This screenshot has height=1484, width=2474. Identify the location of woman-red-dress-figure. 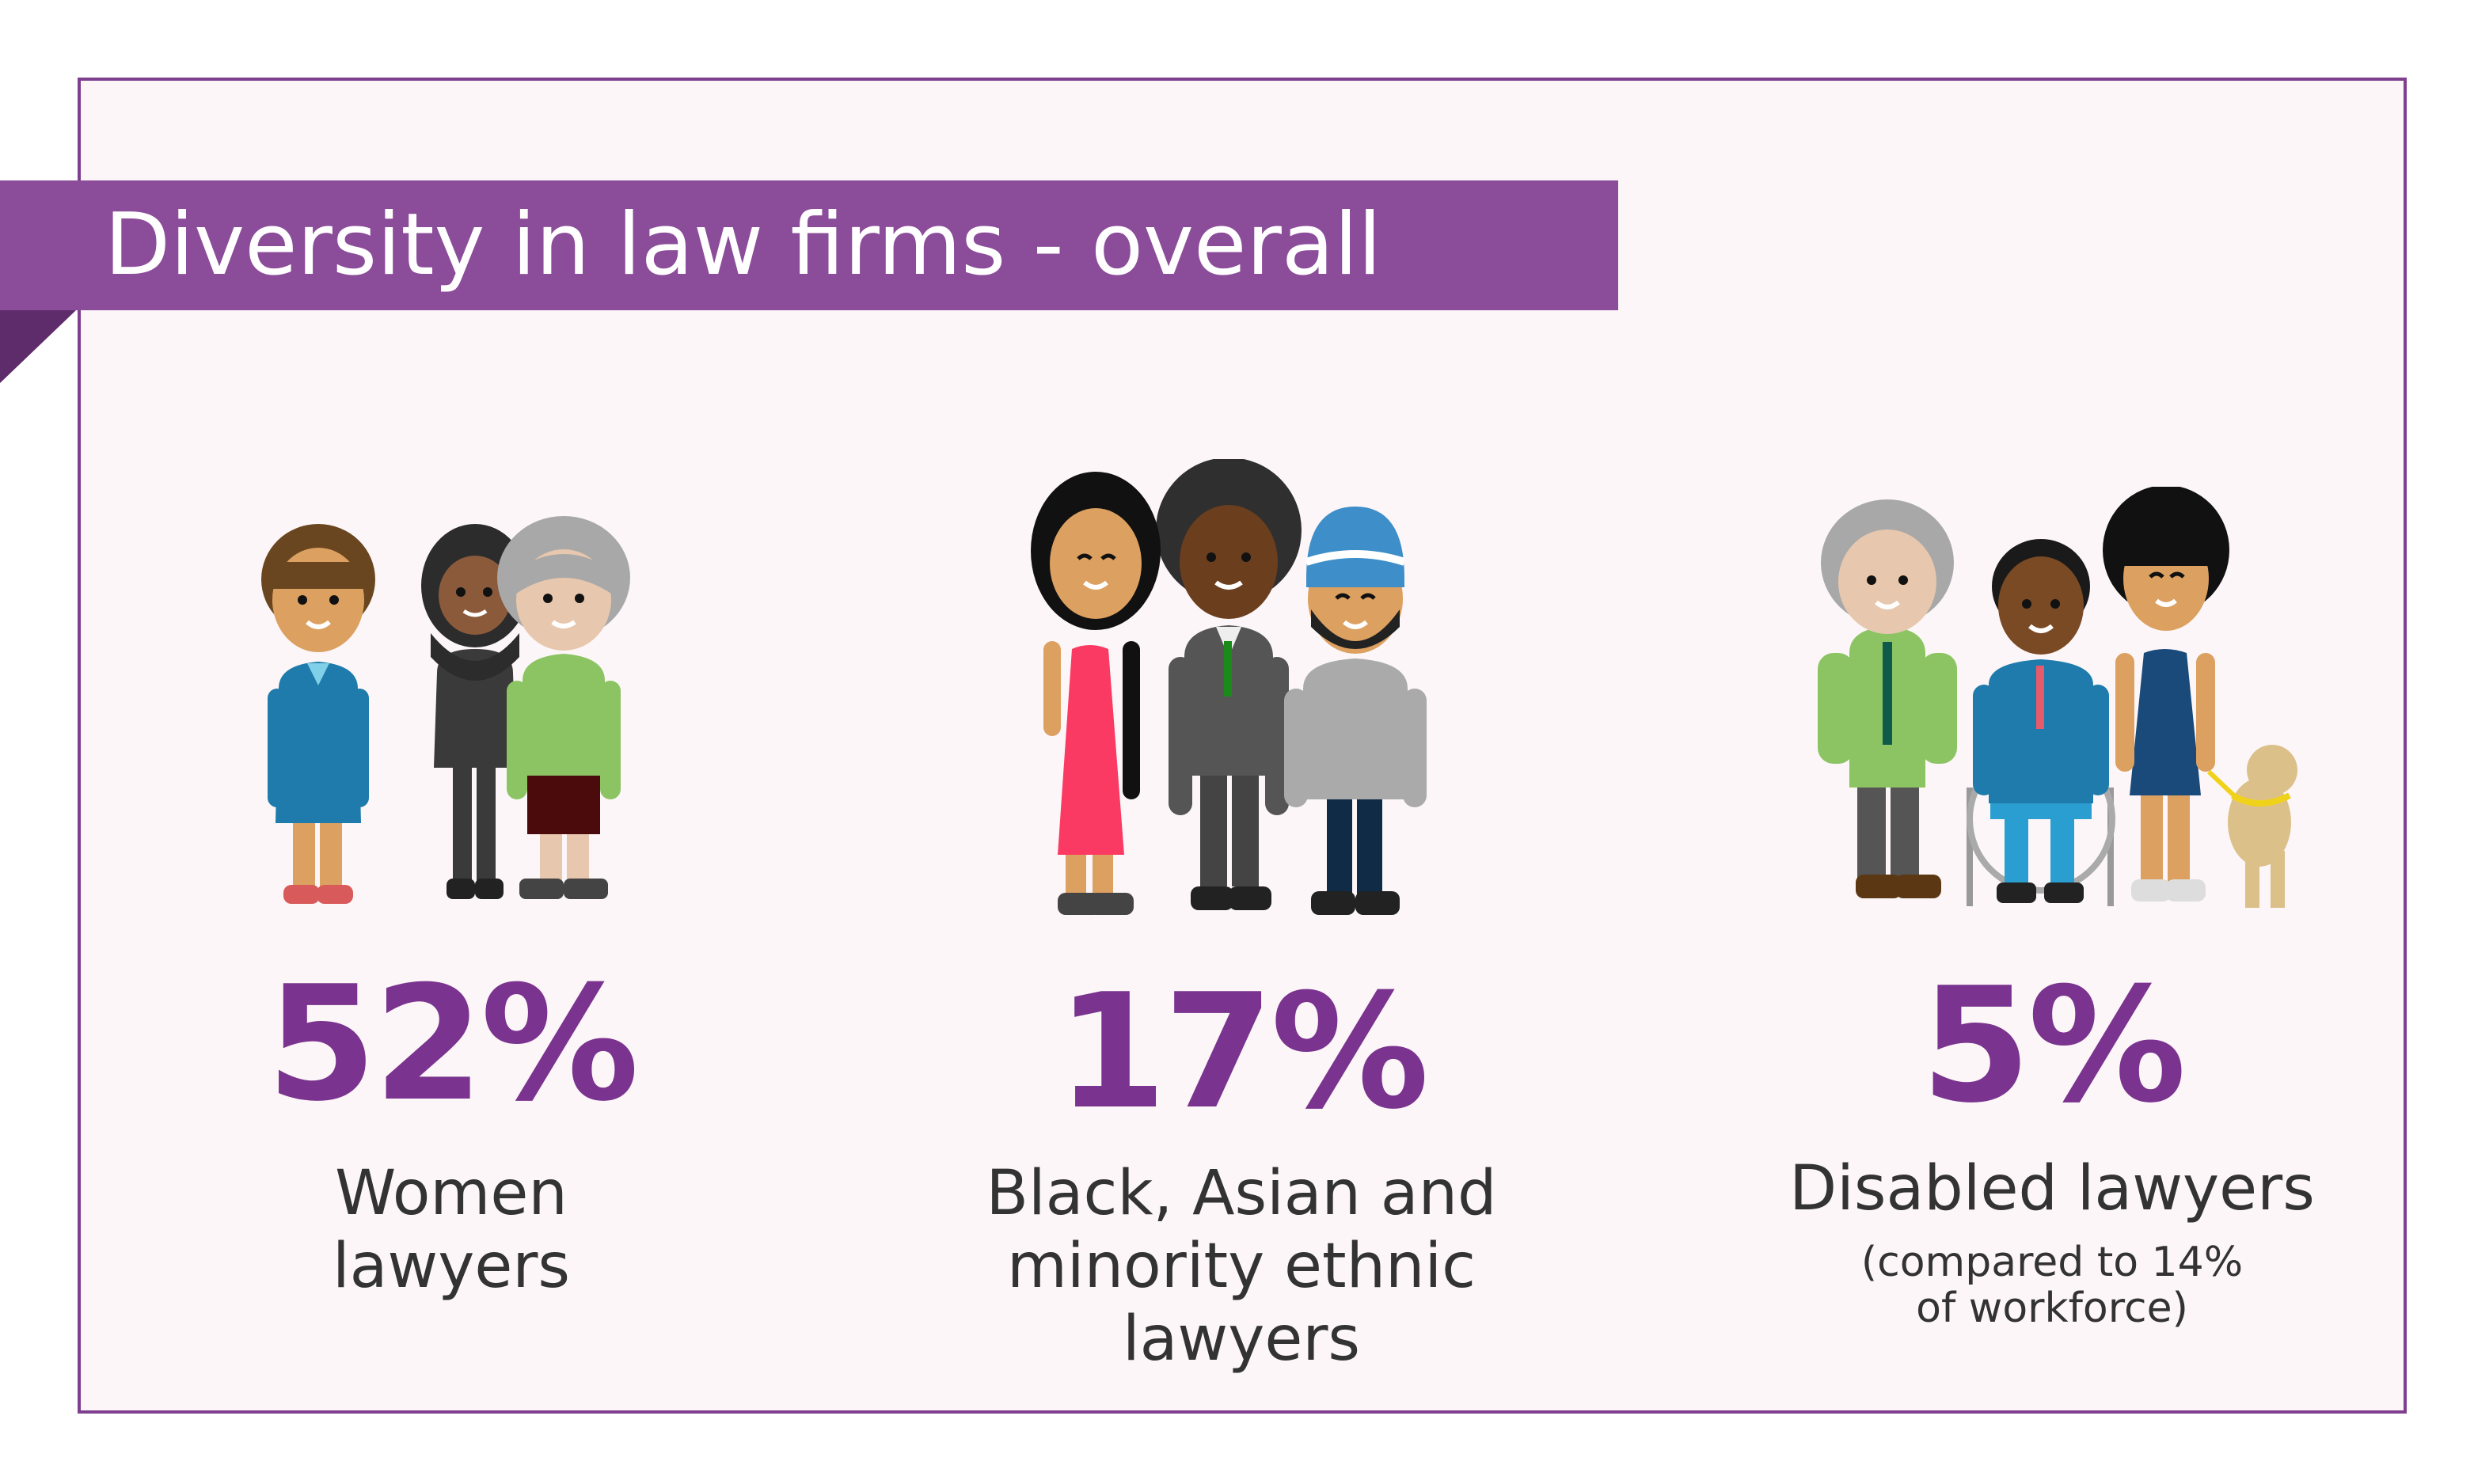
(1096, 693).